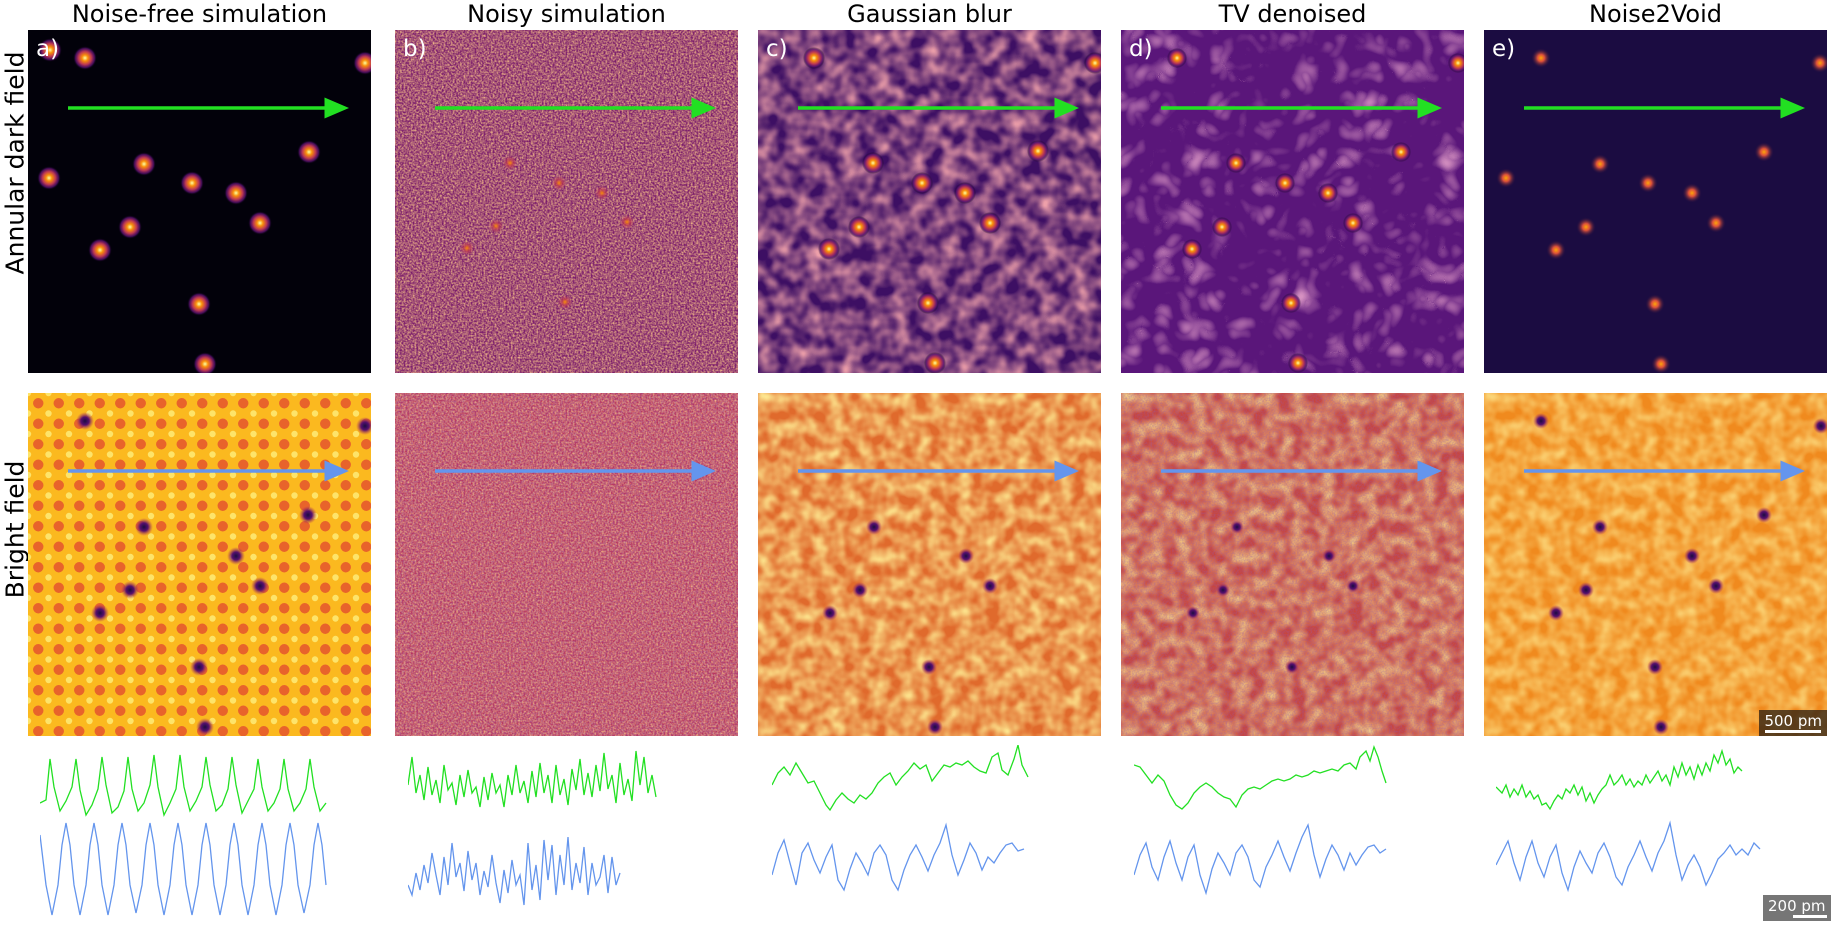 This screenshot has height=925, width=1832. Describe the element at coordinates (1141, 49) in the screenshot. I see `panel-letter-d: d)` at that location.